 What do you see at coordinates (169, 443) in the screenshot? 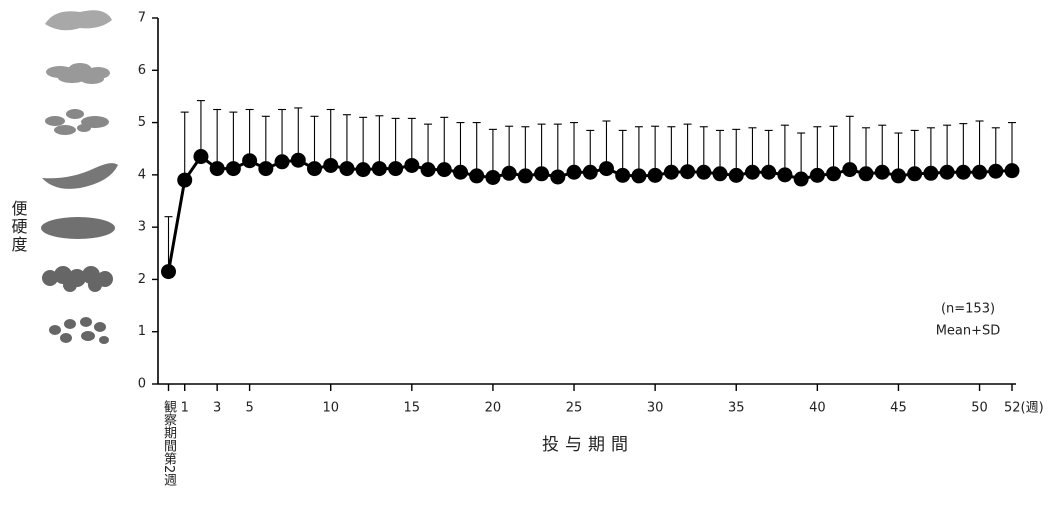
I see `x-tick-label: 観察期間第2週` at bounding box center [169, 443].